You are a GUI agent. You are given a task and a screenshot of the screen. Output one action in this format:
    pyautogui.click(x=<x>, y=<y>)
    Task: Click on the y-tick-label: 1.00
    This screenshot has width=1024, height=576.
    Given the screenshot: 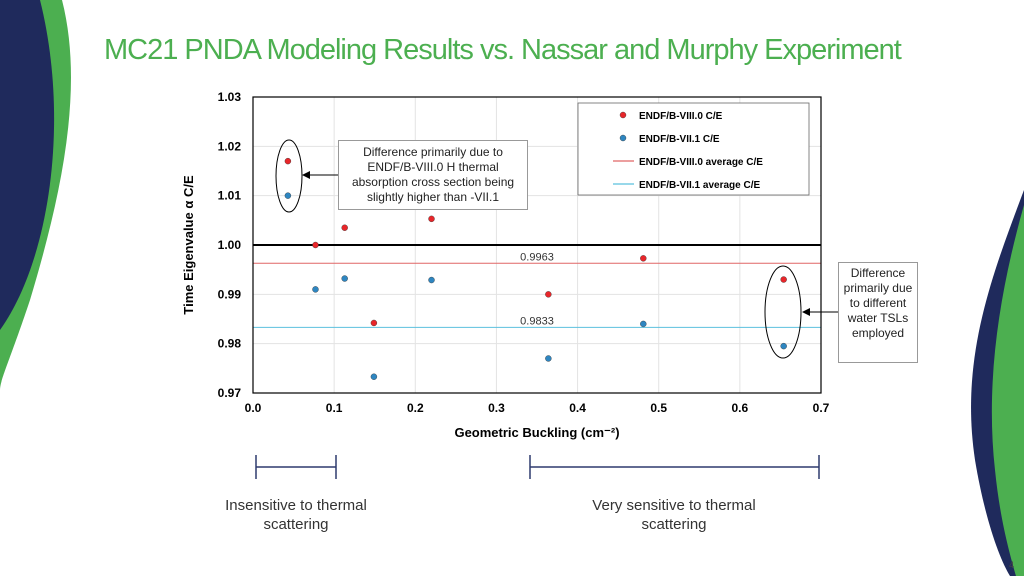 What is the action you would take?
    pyautogui.click(x=230, y=245)
    